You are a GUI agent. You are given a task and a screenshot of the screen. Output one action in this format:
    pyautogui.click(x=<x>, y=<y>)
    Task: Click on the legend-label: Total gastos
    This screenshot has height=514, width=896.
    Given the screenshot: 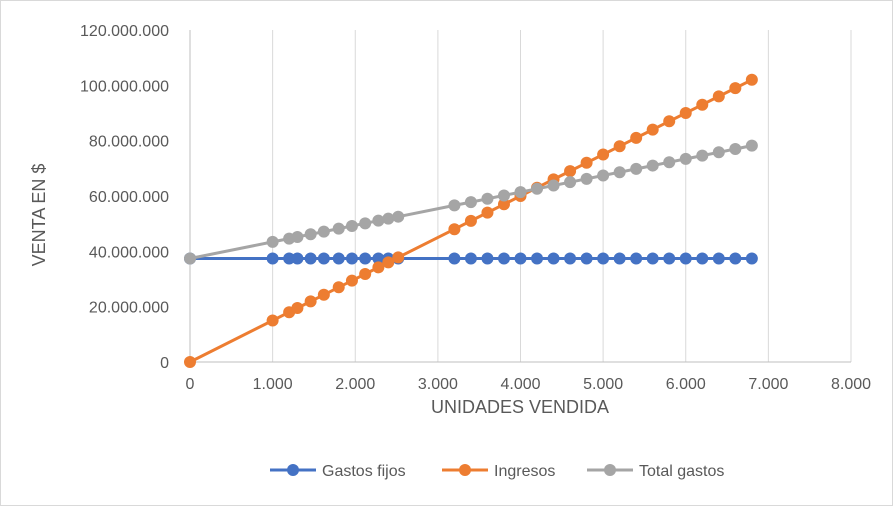 What is the action you would take?
    pyautogui.click(x=681, y=471)
    